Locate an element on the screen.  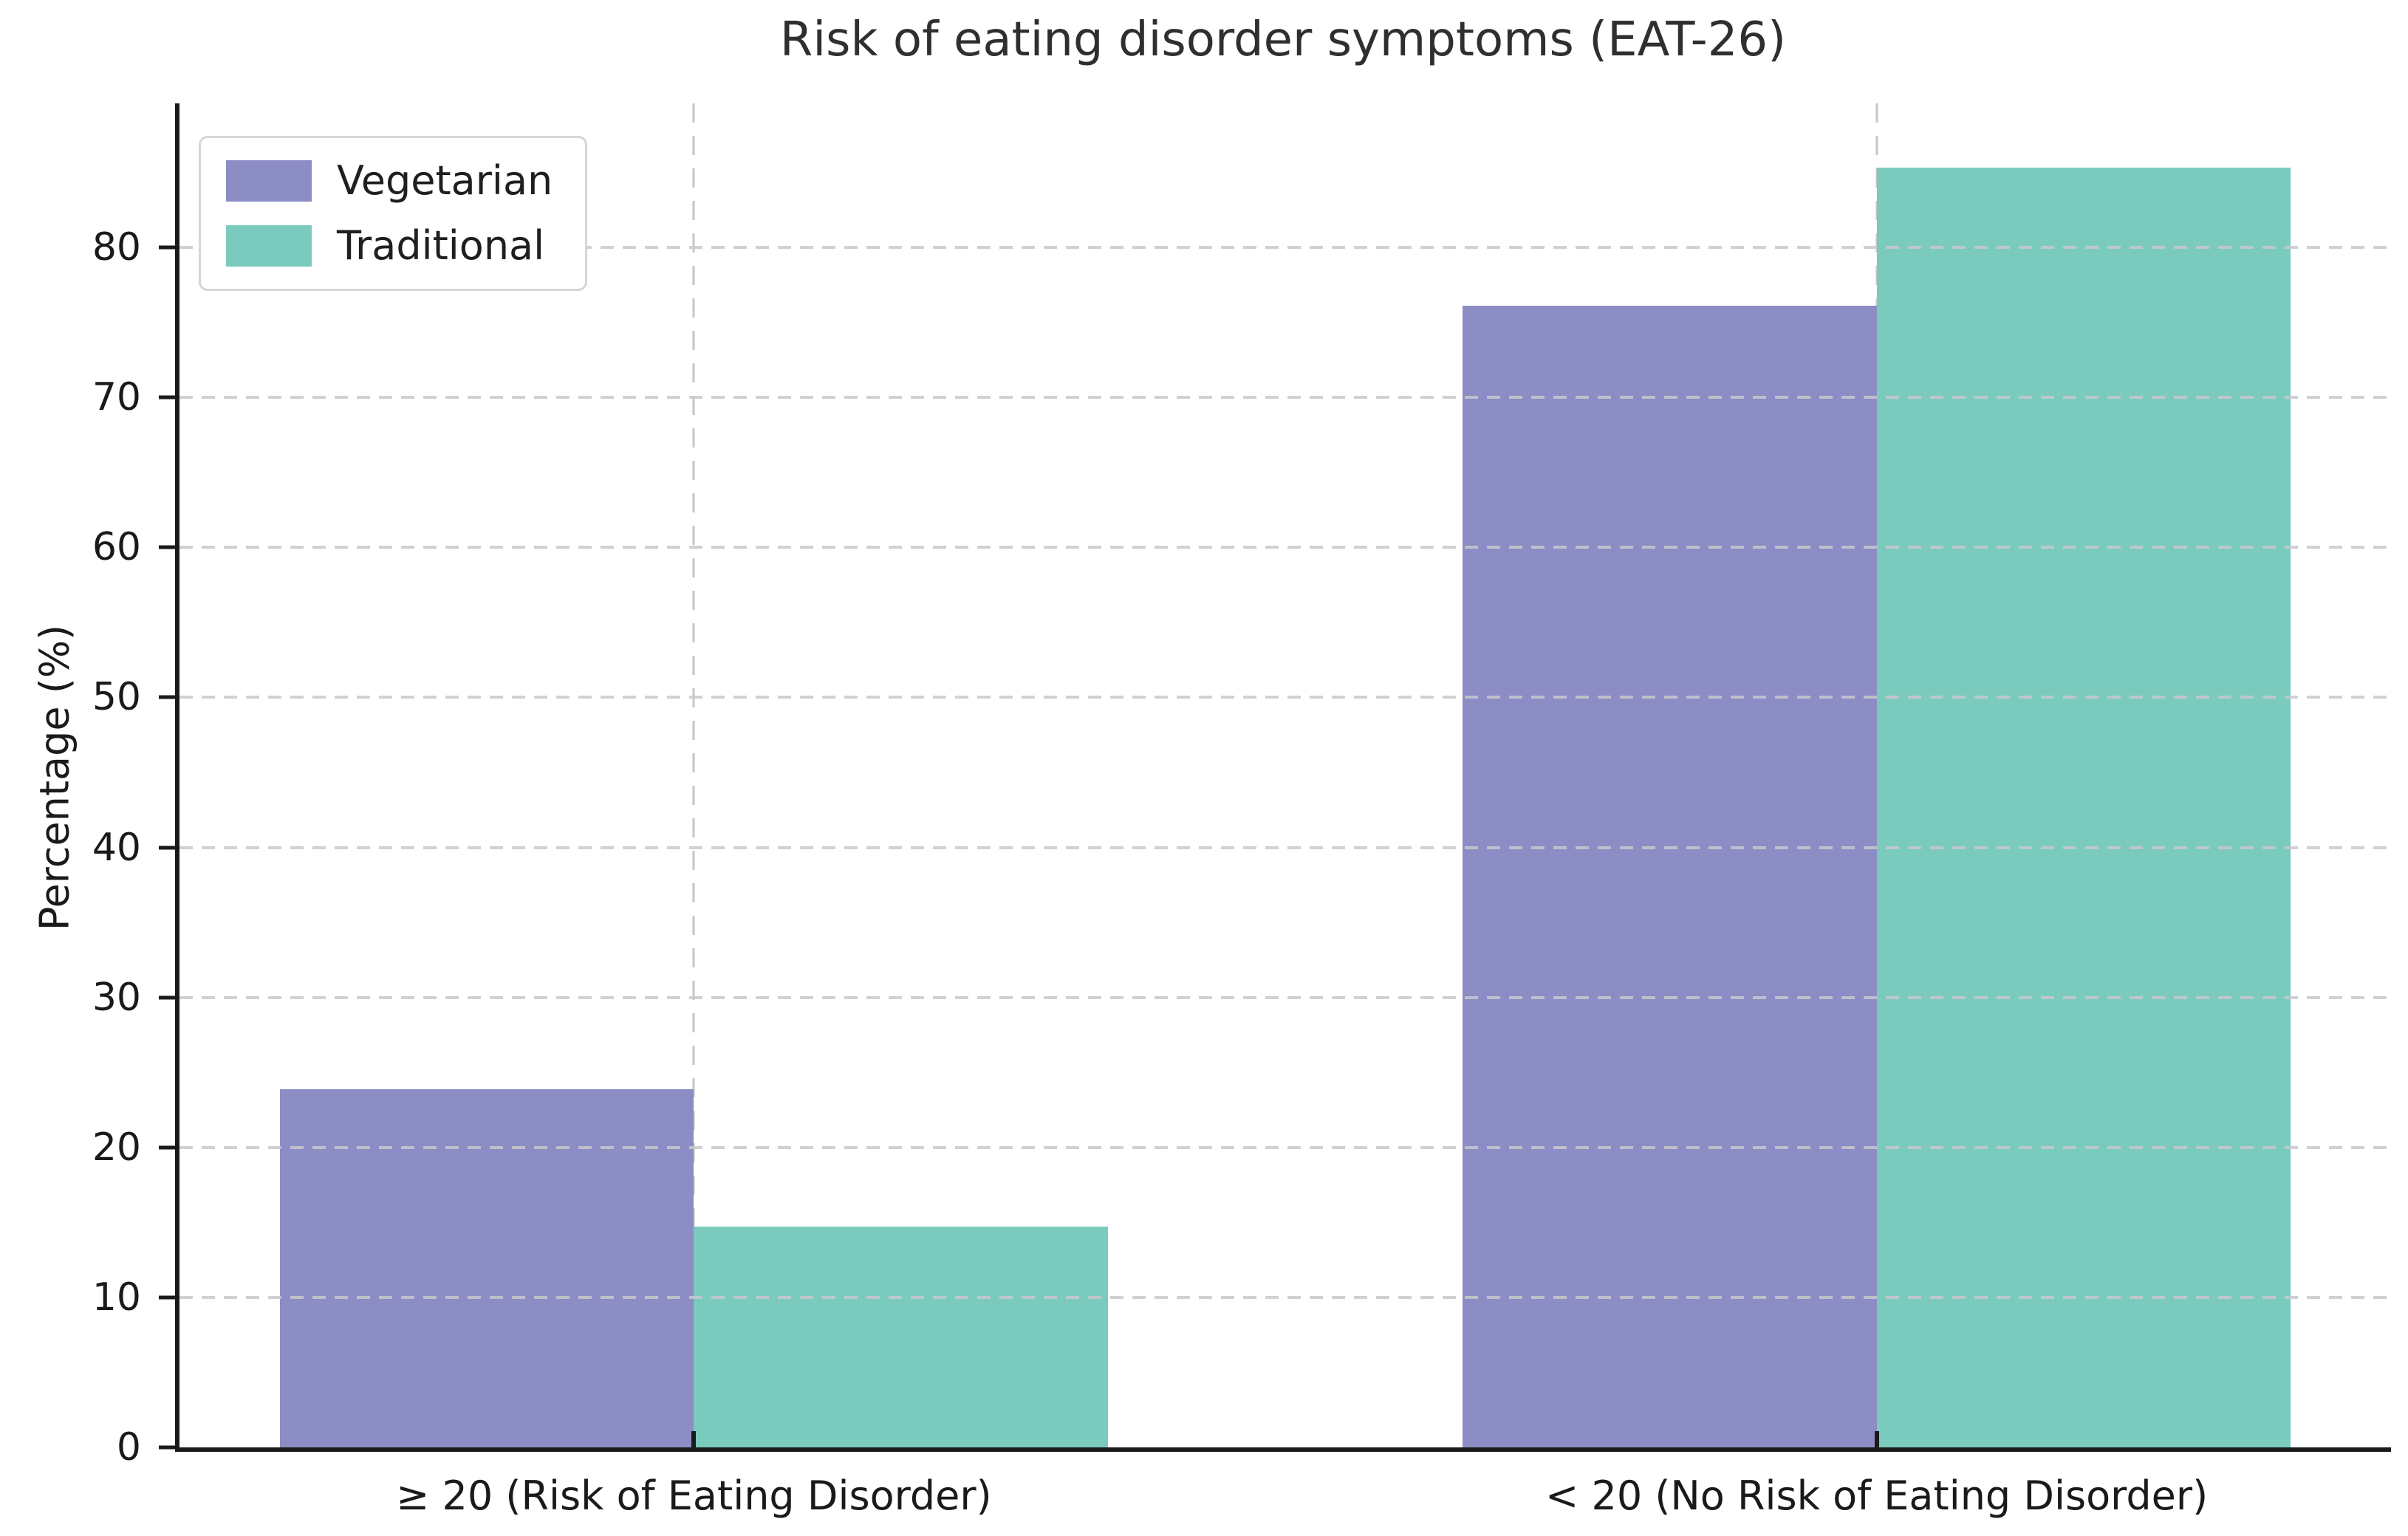
y-axis-label: Percentage (%) is located at coordinates (54, 778).